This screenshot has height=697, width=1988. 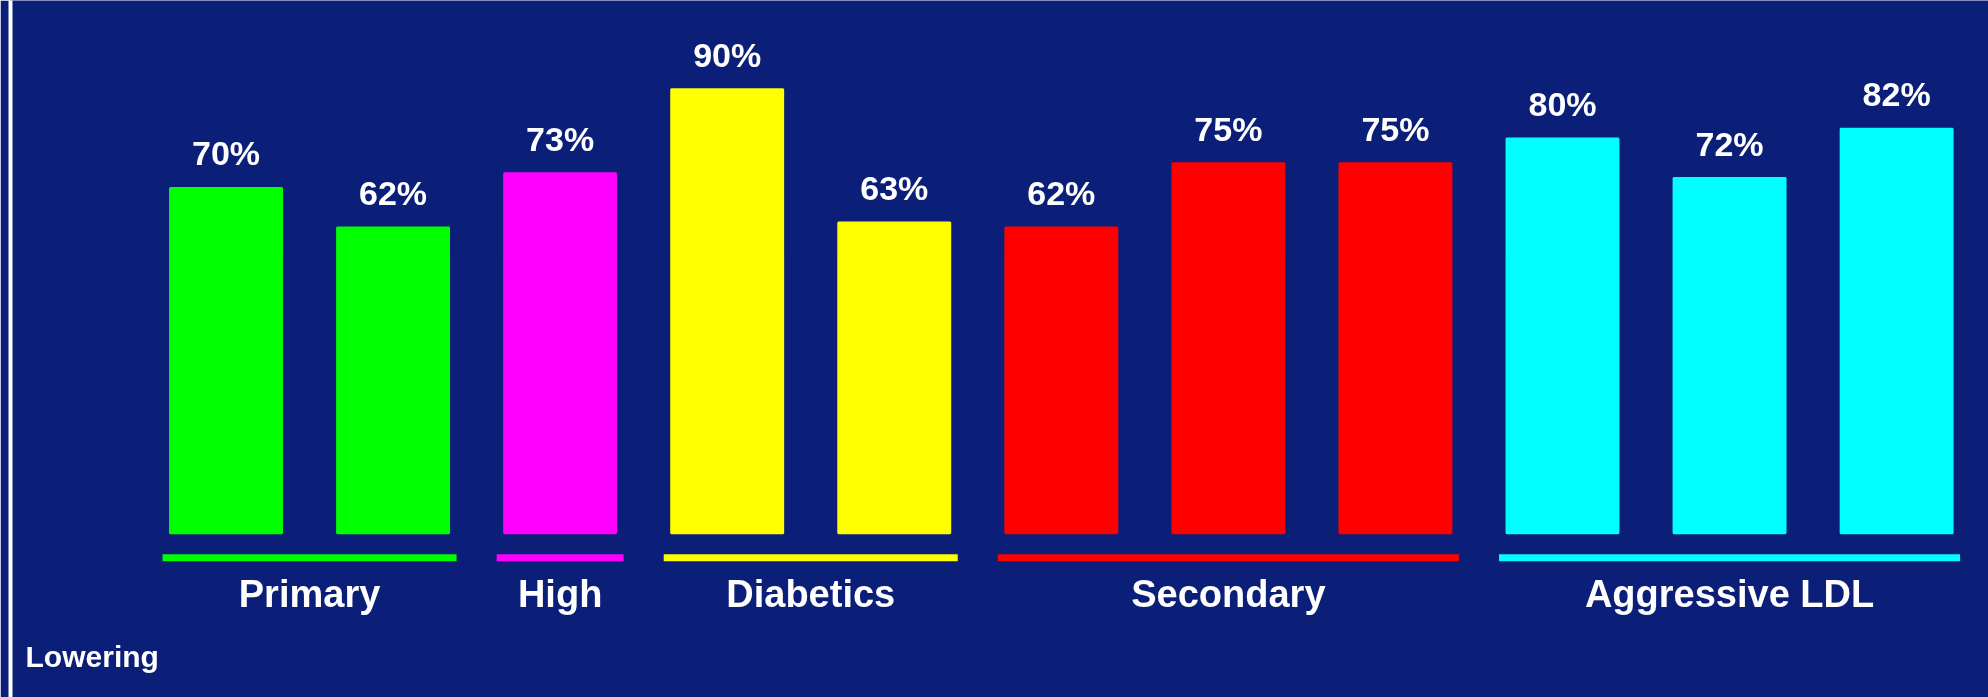 What do you see at coordinates (1729, 594) in the screenshot?
I see `text: Aggressive LDL` at bounding box center [1729, 594].